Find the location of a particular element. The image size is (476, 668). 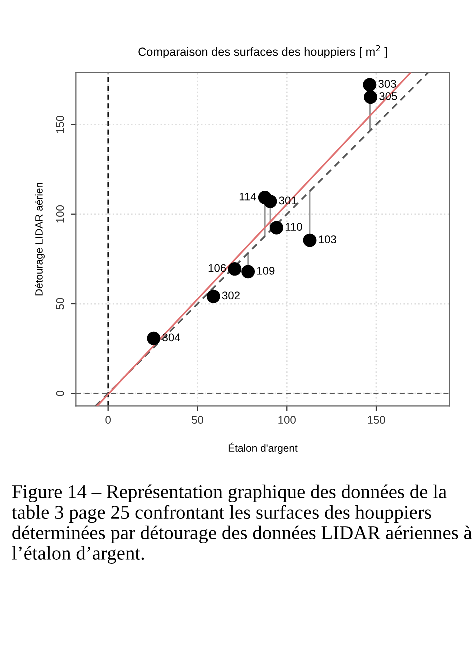

y-tick-label: 0 is located at coordinates (60, 393).